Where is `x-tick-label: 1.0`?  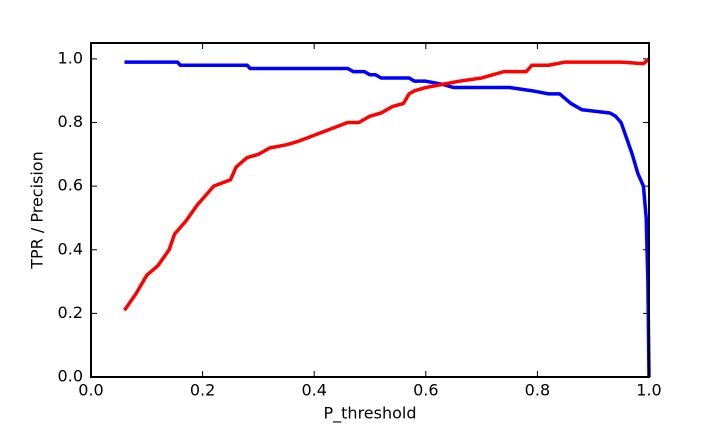 x-tick-label: 1.0 is located at coordinates (648, 390).